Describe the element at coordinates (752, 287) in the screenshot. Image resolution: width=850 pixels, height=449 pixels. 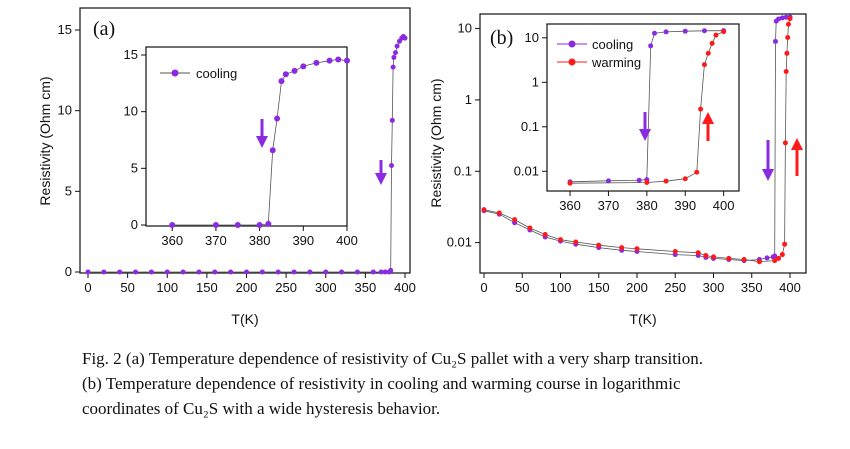
I see `chart-b-xtick-label: 350` at that location.